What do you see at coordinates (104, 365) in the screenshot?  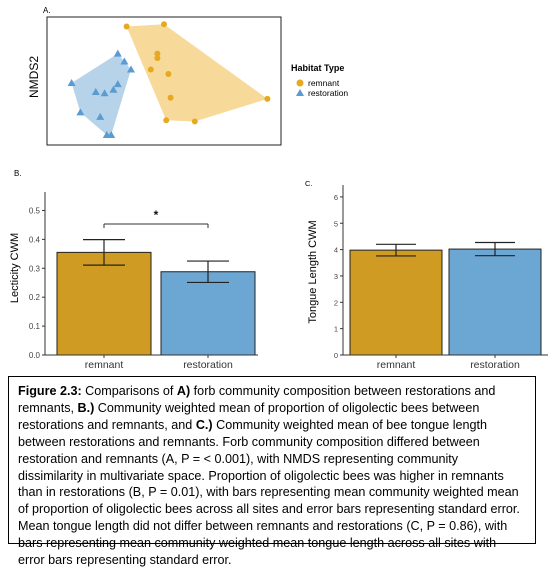 I see `b-category-label: remnant` at bounding box center [104, 365].